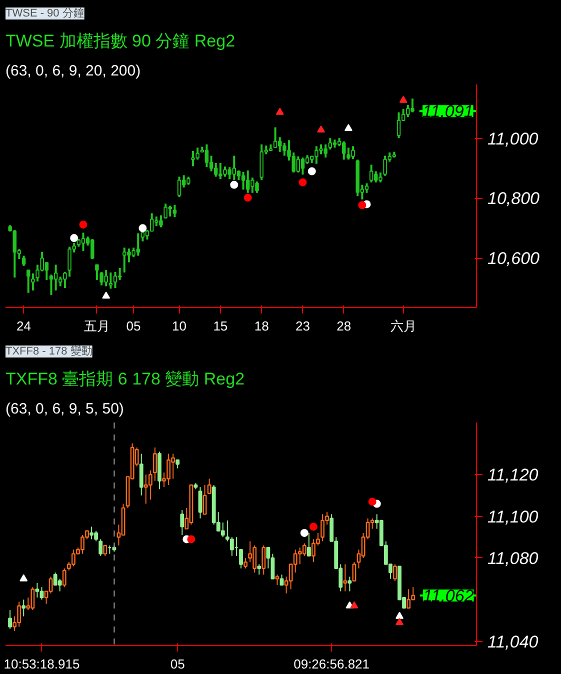  Describe the element at coordinates (45, 14) in the screenshot. I see `text: TWSE - 90 分鐘` at that location.